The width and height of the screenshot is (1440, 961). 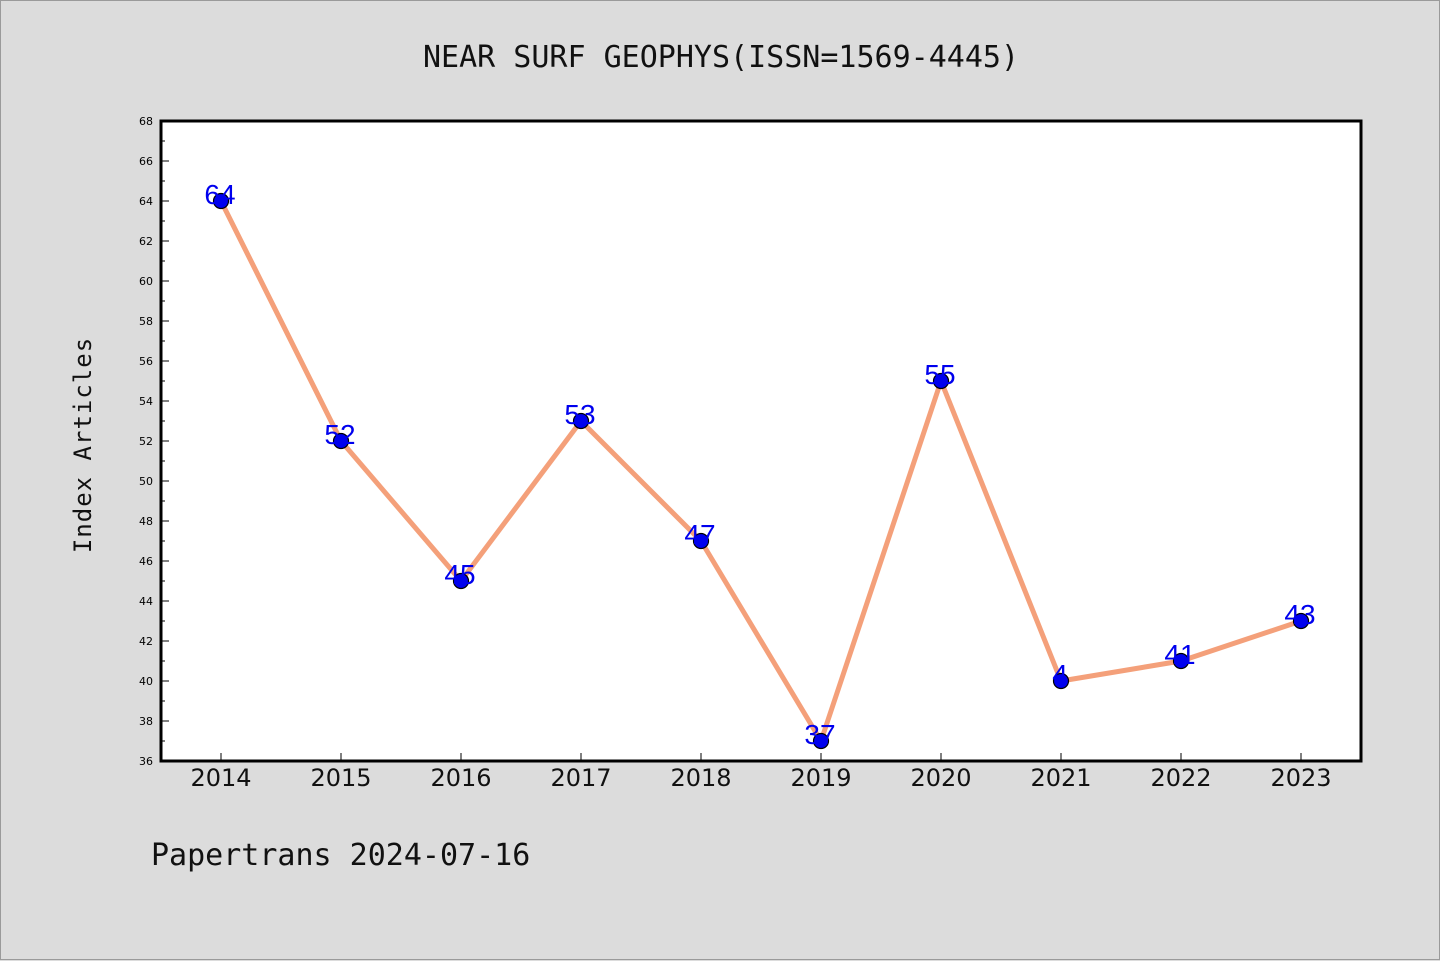 I want to click on y-axis-label: Index Articles, so click(x=83, y=445).